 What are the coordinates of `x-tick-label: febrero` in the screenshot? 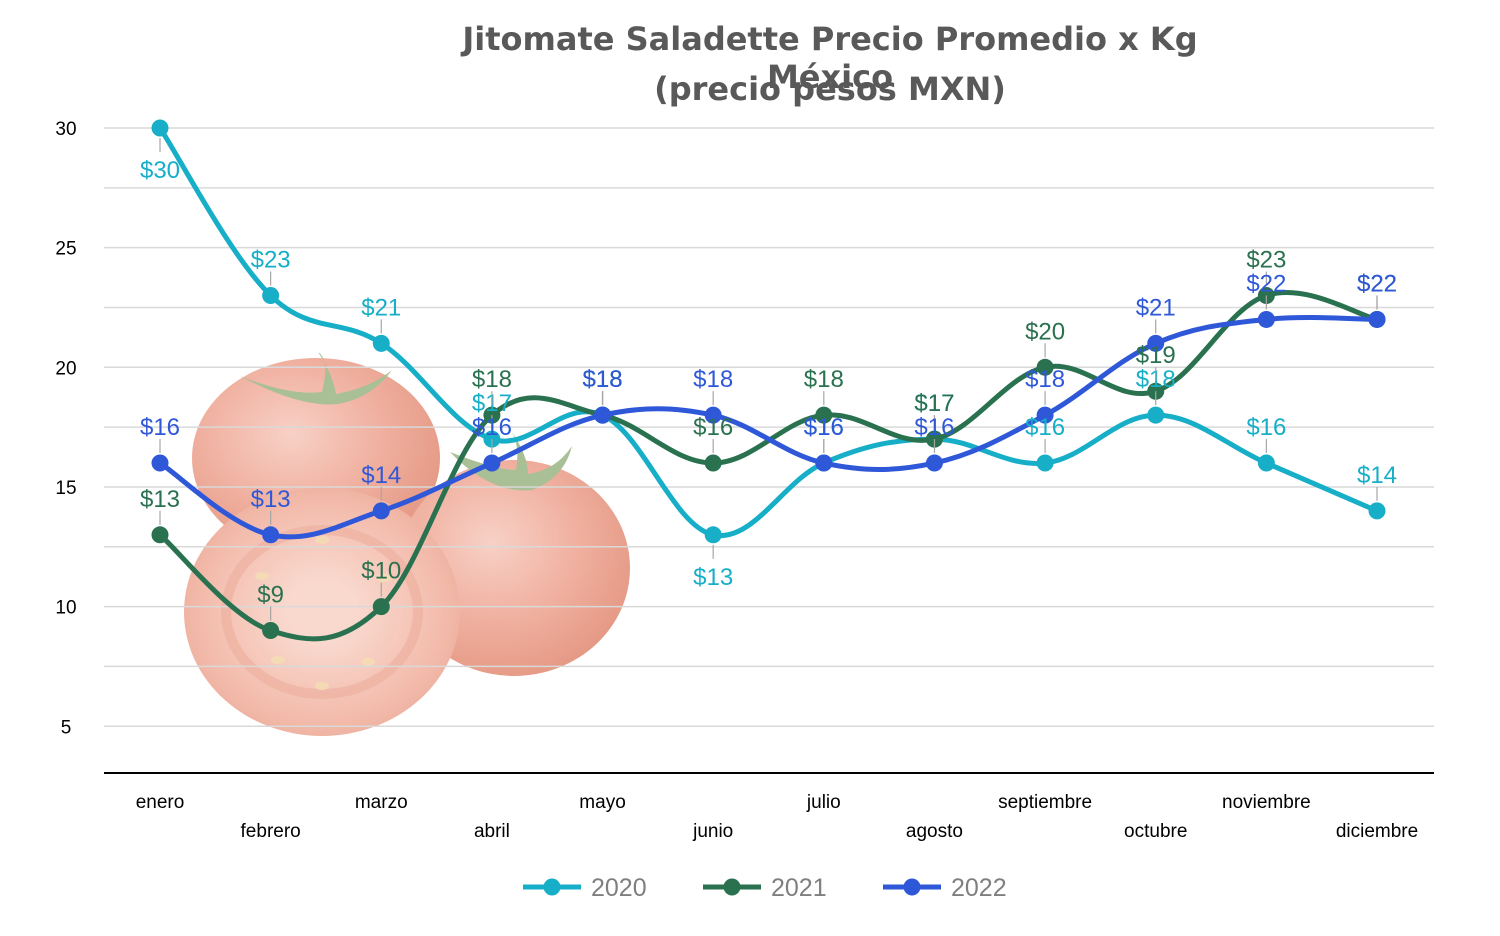 It's located at (271, 831).